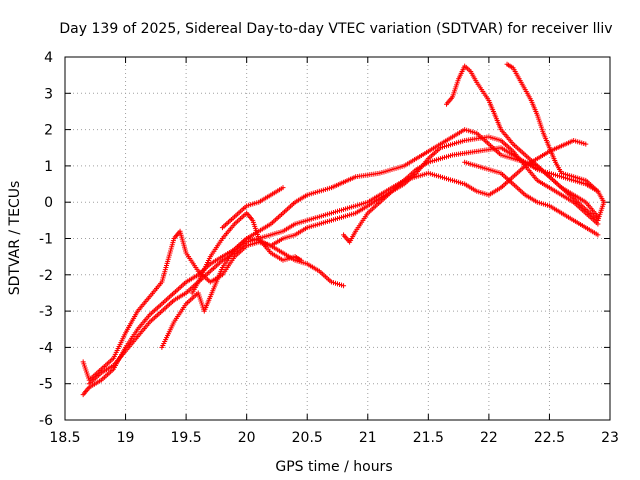 The width and height of the screenshot is (640, 480). Describe the element at coordinates (186, 438) in the screenshot. I see `x-tick-label: 19.5` at that location.